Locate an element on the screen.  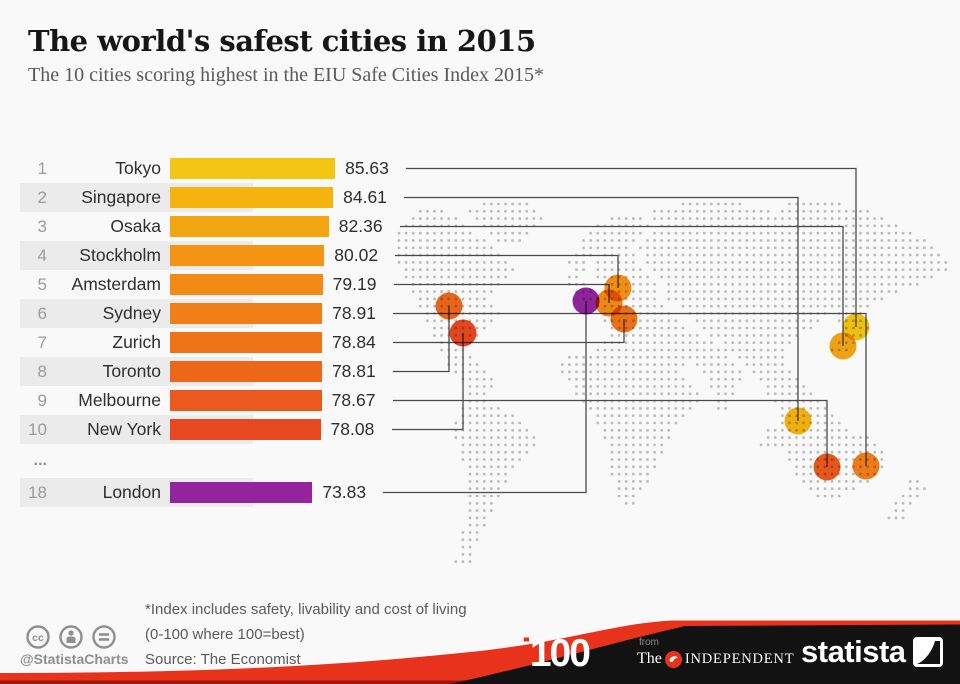
rank-label: 18 is located at coordinates (37, 492).